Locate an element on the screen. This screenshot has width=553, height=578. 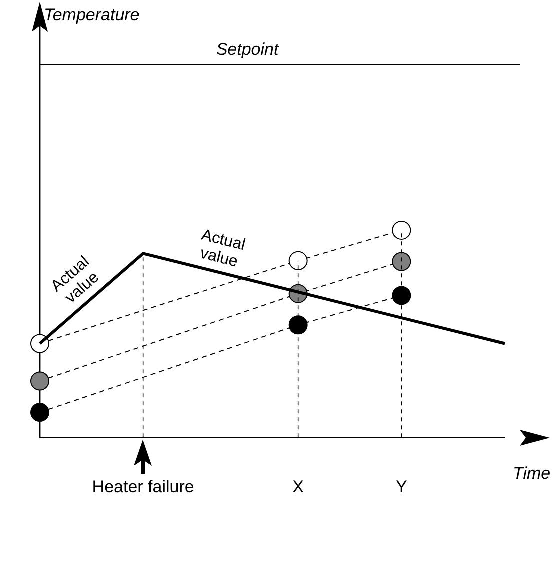
x-tick-label: Heater failure is located at coordinates (143, 486).